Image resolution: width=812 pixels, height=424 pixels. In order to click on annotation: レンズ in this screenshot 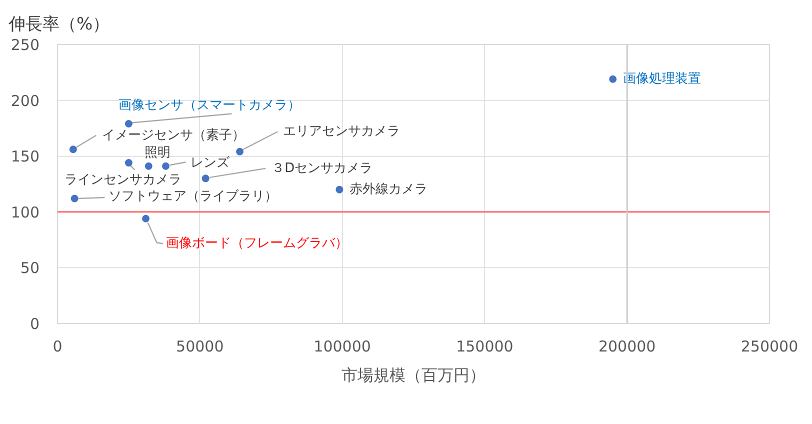, I will do `click(210, 163)`.